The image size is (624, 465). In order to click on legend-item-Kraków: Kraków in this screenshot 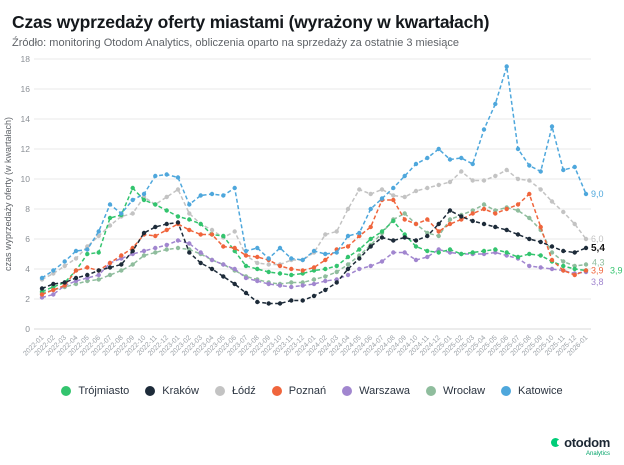, I will do `click(172, 391)`.